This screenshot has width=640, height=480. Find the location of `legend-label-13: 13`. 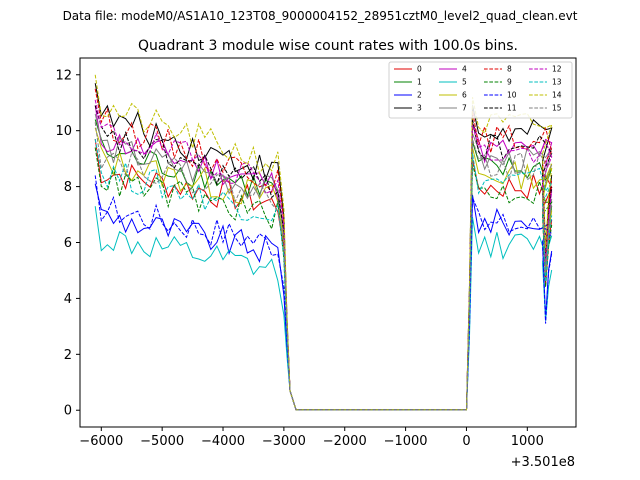

legend-label-13: 13 is located at coordinates (557, 82).